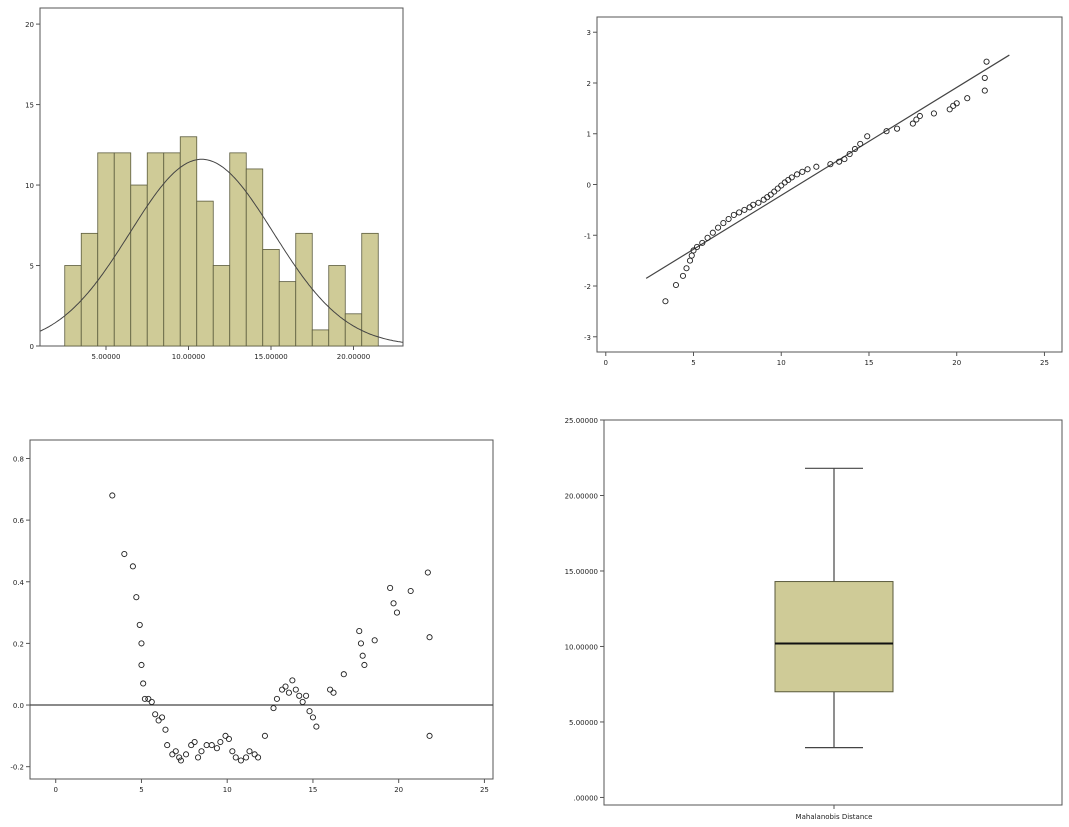  Describe the element at coordinates (581, 572) in the screenshot. I see `y-tick-label: 15.00000` at that location.